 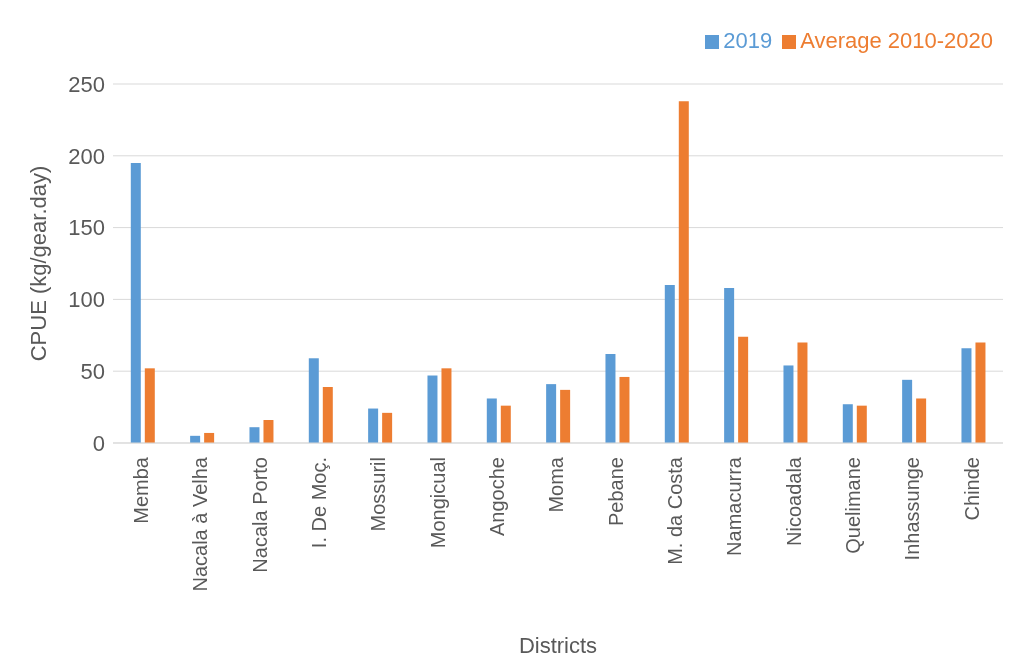 What do you see at coordinates (852, 505) in the screenshot?
I see `x-tick-label: Quelimane` at bounding box center [852, 505].